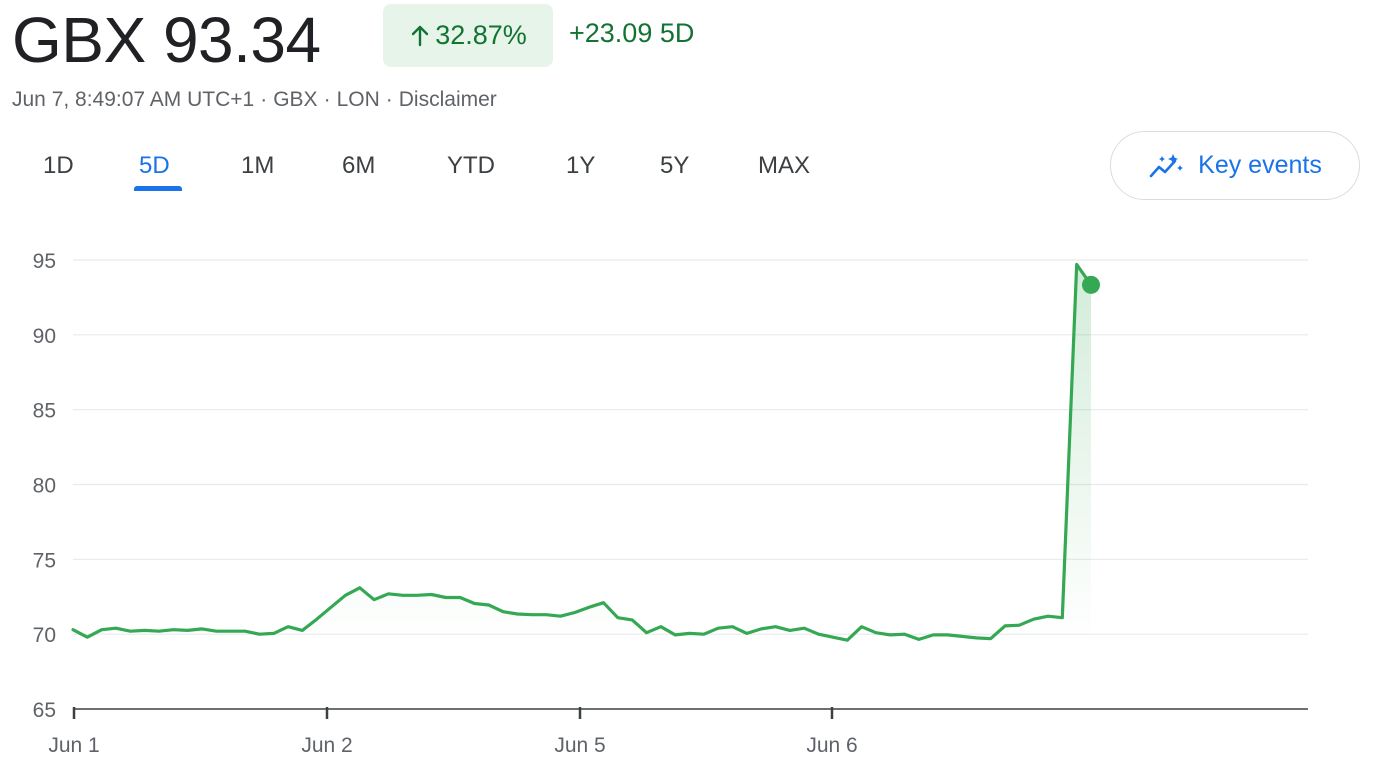  What do you see at coordinates (44, 710) in the screenshot?
I see `y-tick-label: 65` at bounding box center [44, 710].